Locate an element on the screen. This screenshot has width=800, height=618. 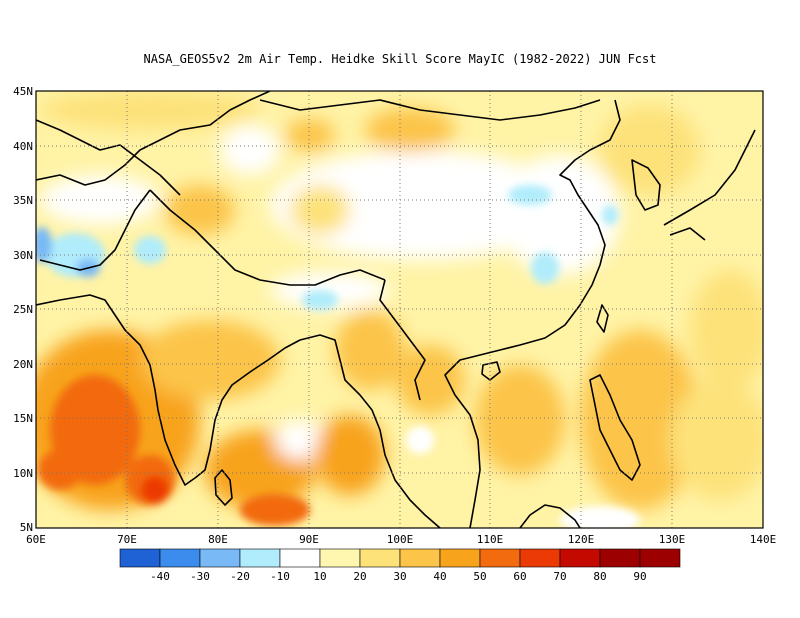
lon-tick-label: 70E is located at coordinates (127, 539).